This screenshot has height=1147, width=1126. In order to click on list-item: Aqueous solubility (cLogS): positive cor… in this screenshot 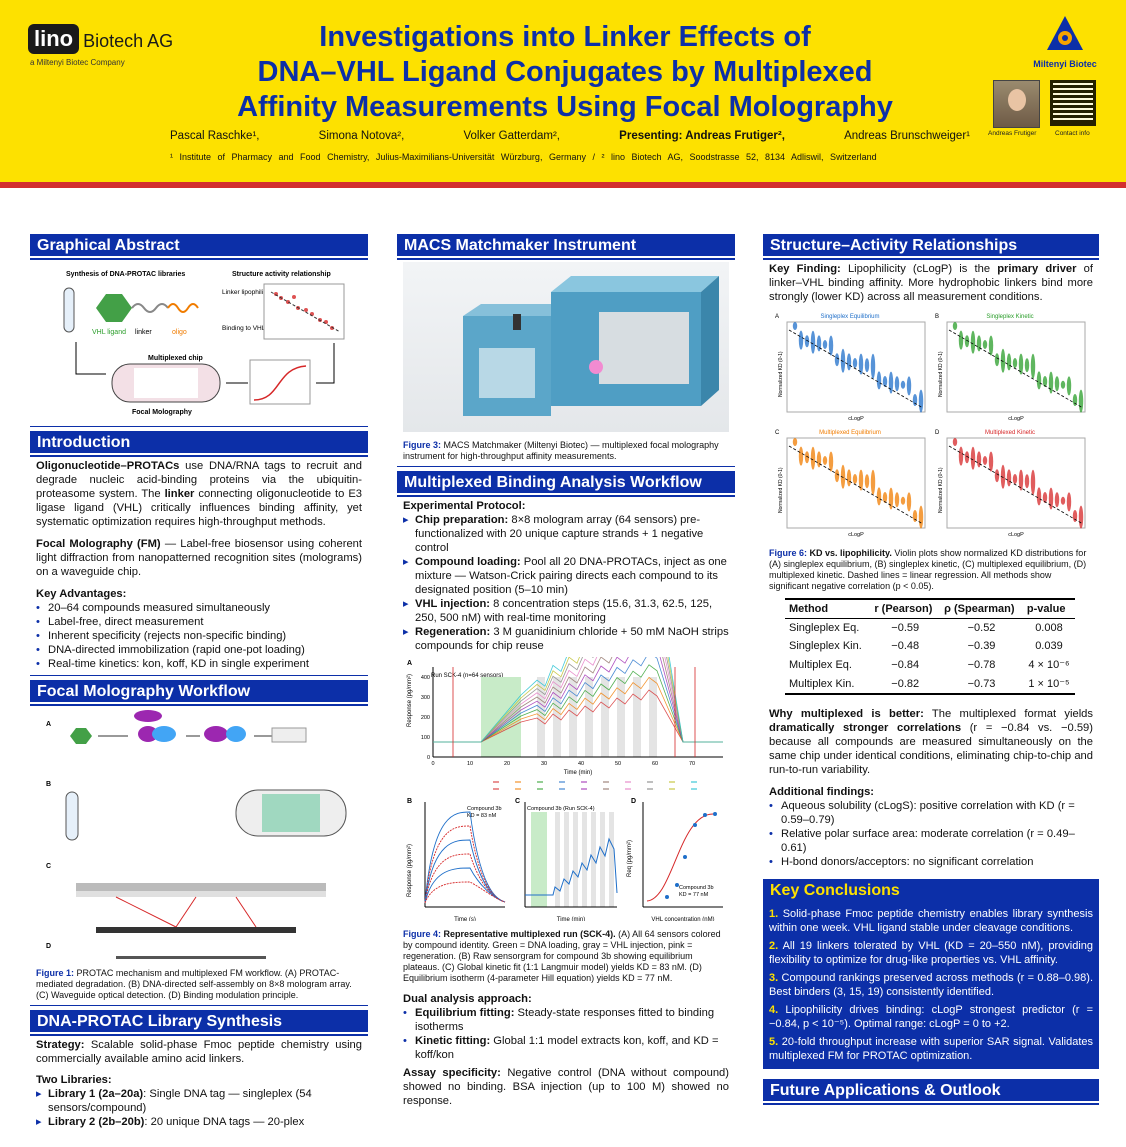, I will do `click(934, 813)`.